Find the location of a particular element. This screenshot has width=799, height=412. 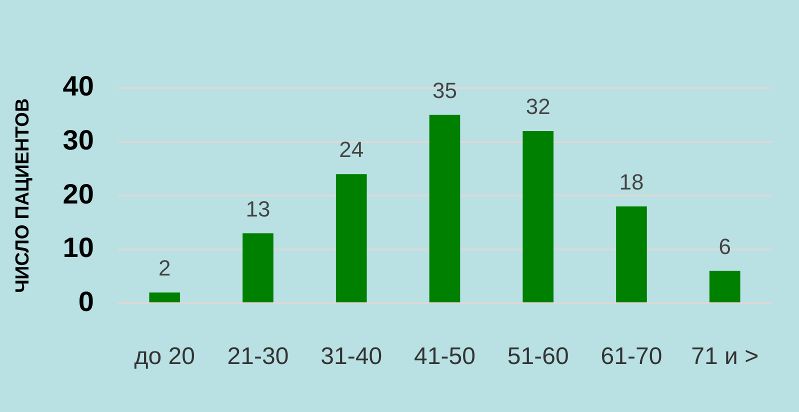

y-tick-label: 0 is located at coordinates (86, 301).